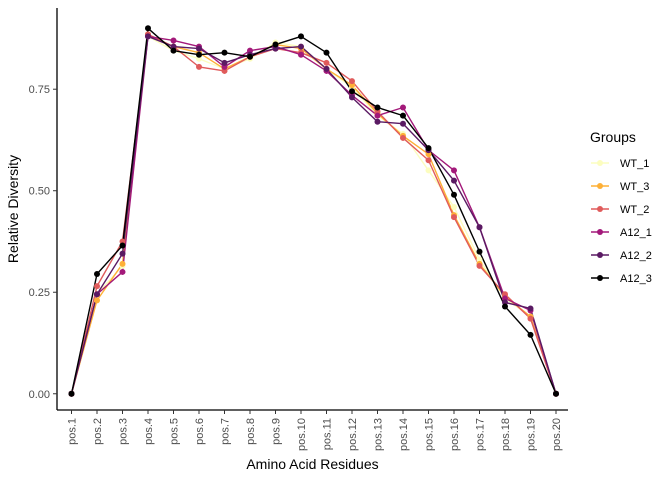  What do you see at coordinates (200, 431) in the screenshot?
I see `x-tick-label: pos.6` at bounding box center [200, 431].